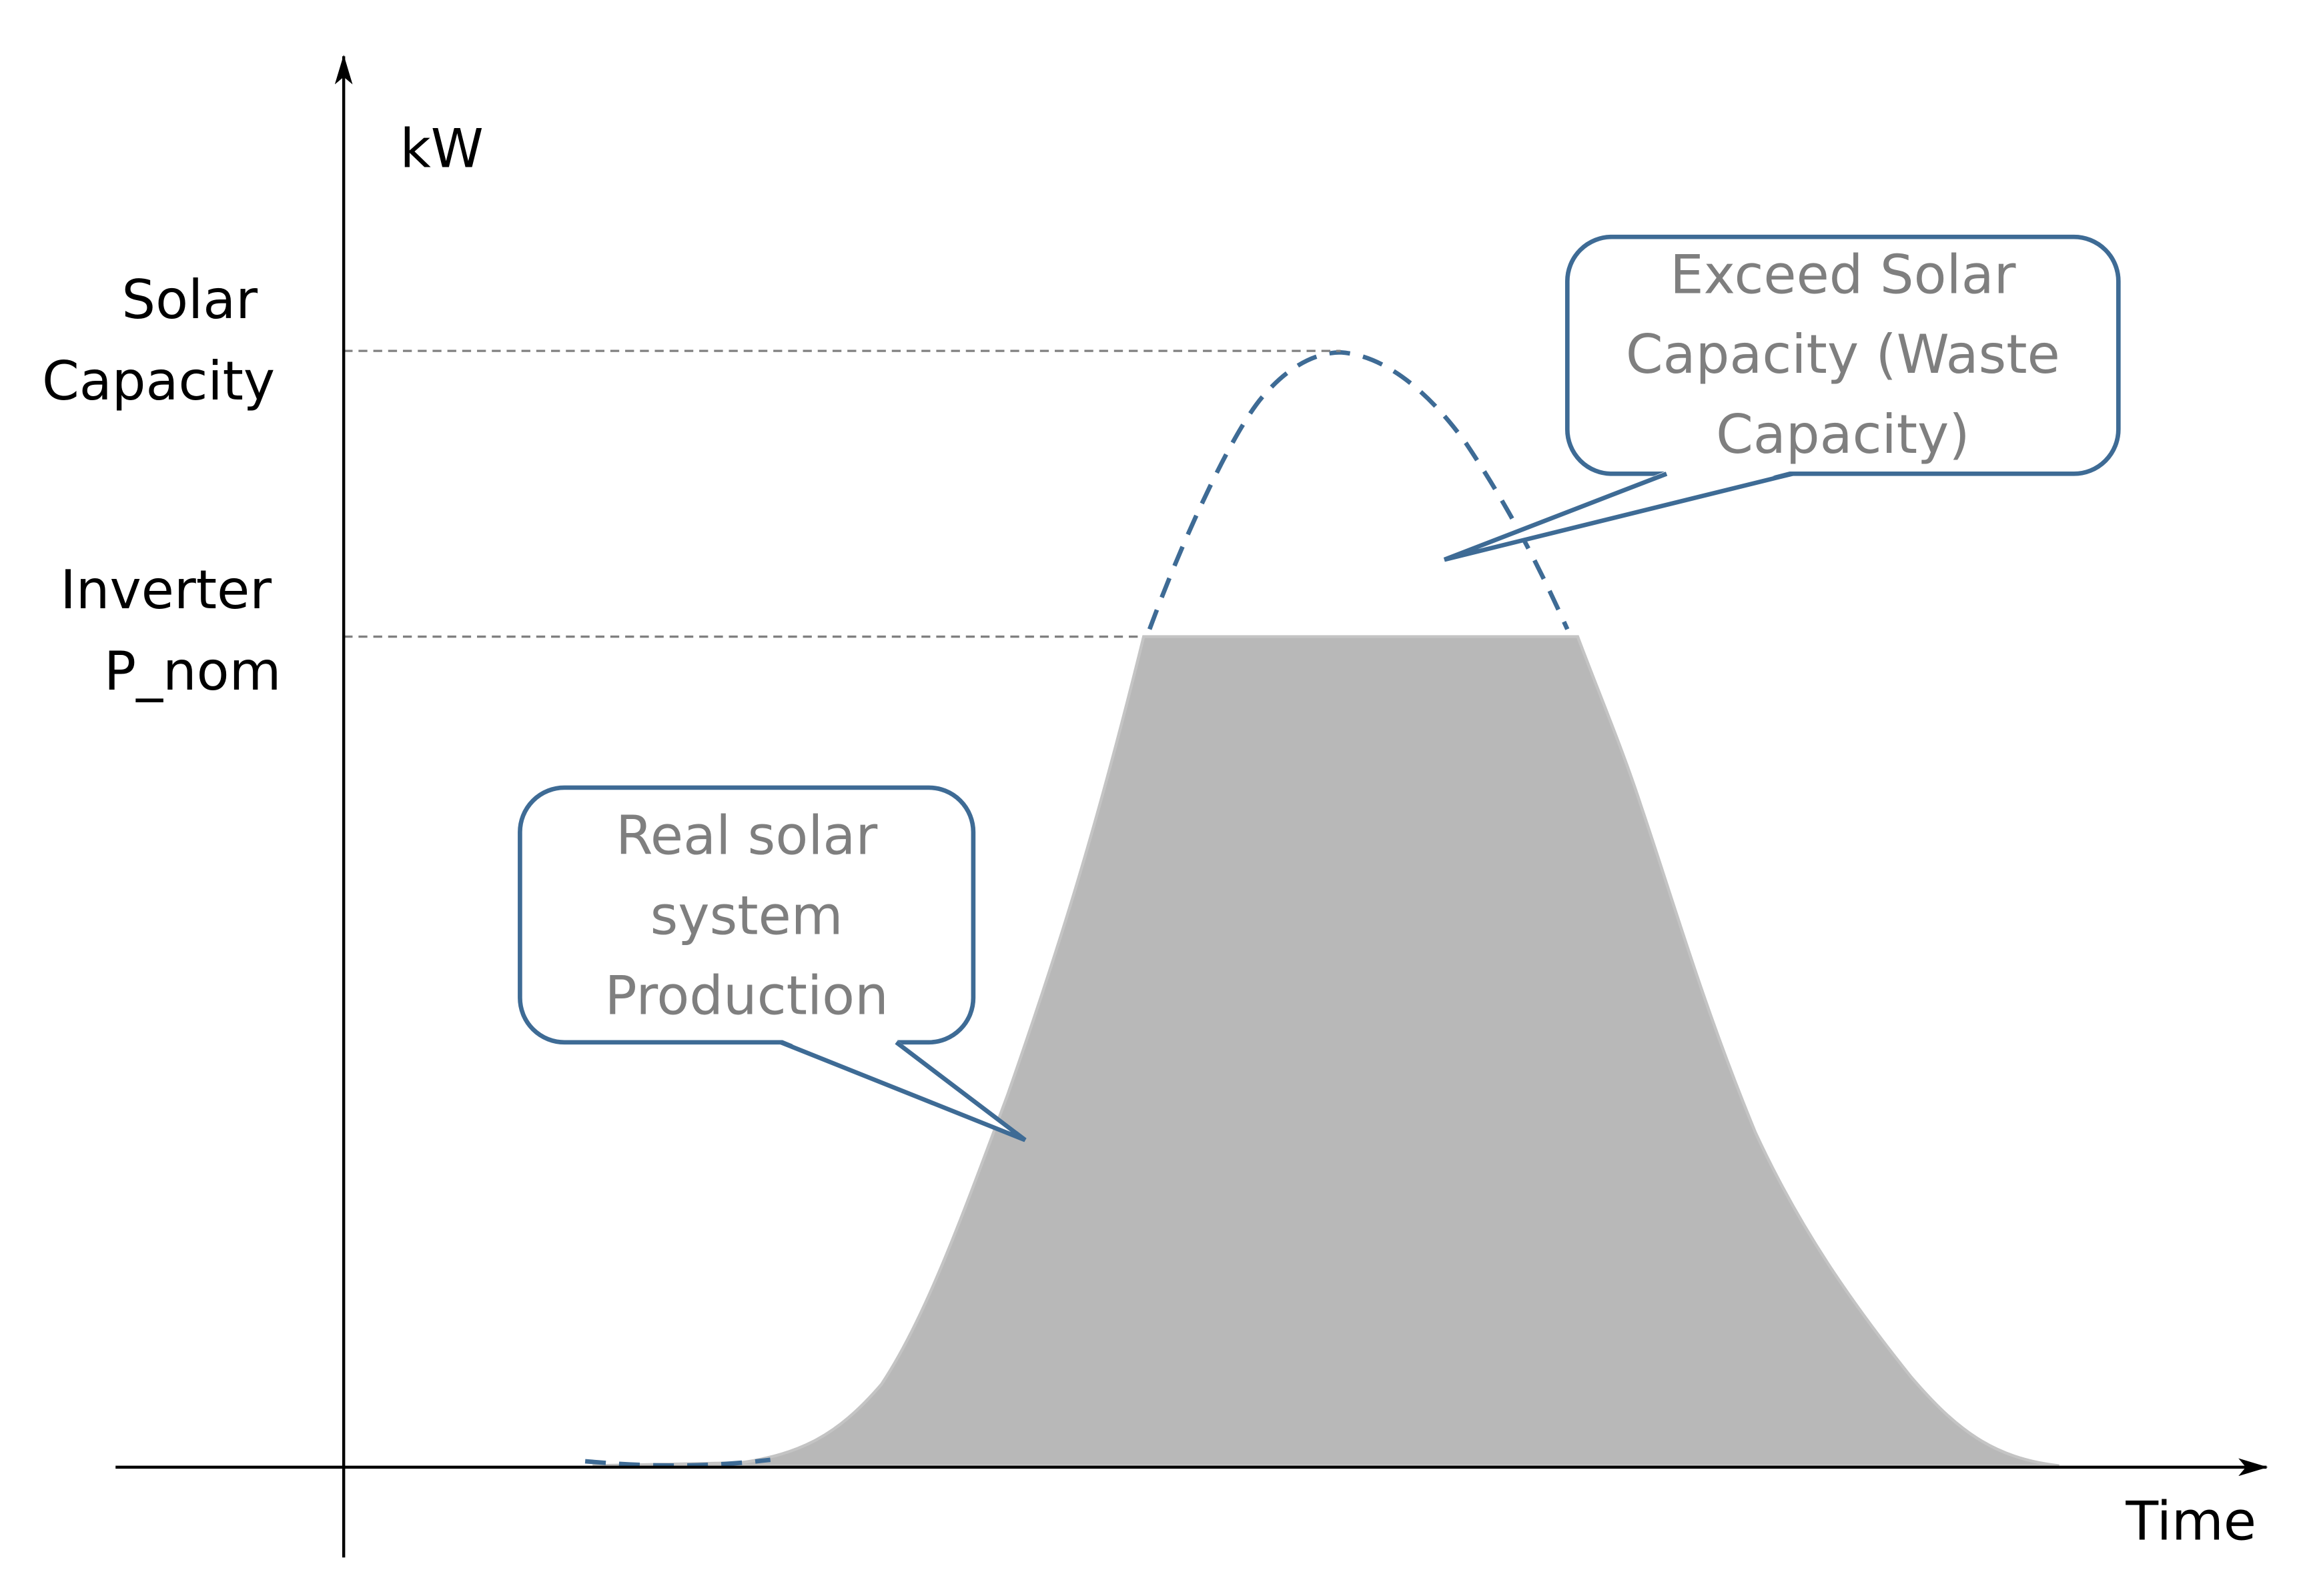 The height and width of the screenshot is (1596, 2311). Describe the element at coordinates (678, 1462) in the screenshot. I see `potential-curve-tail` at that location.